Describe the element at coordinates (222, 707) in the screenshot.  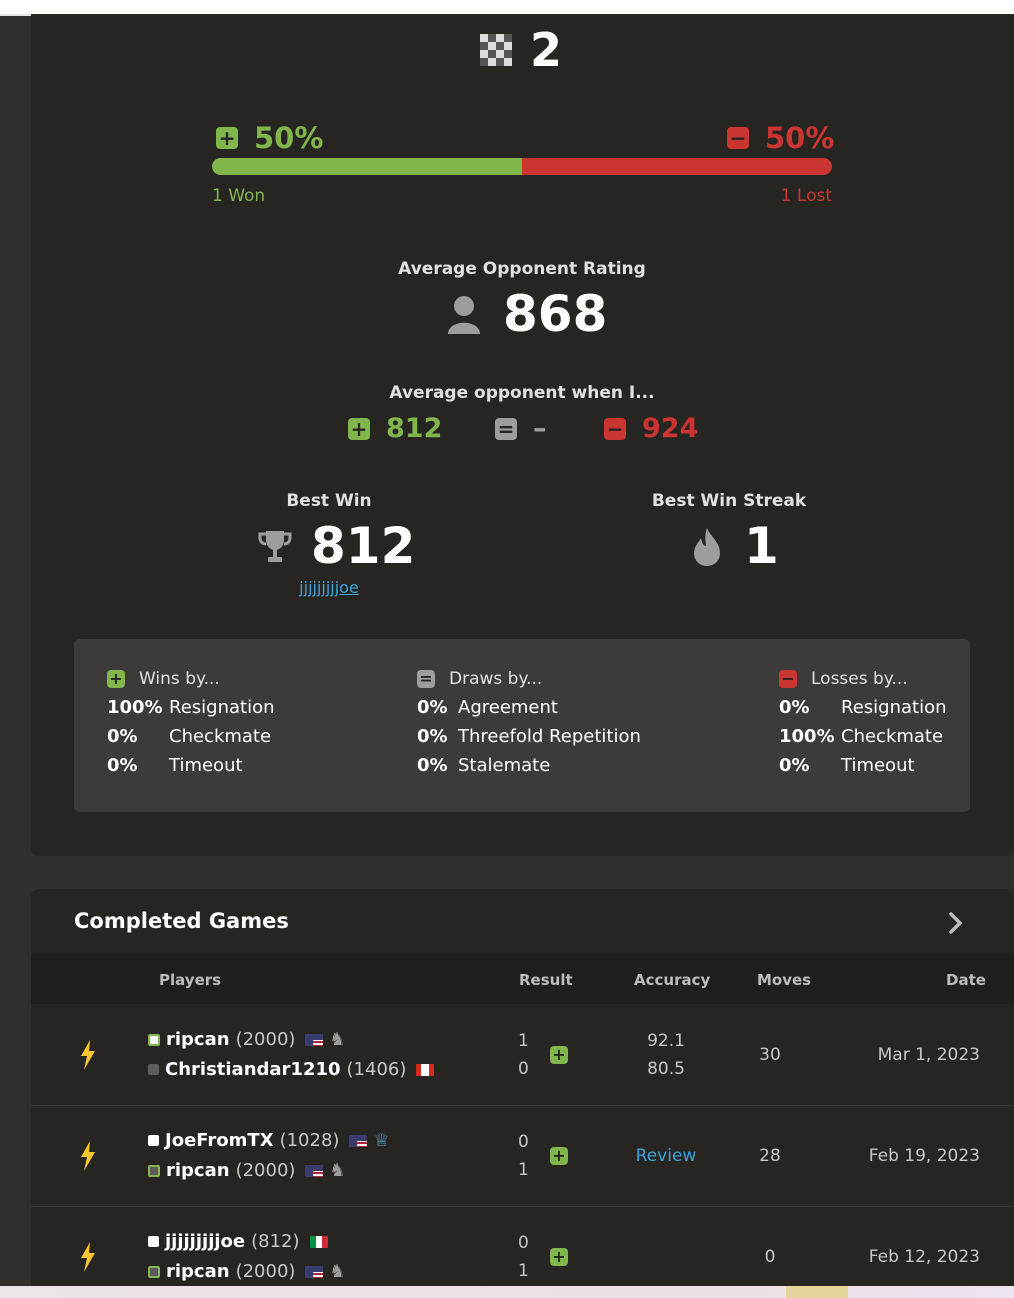
I see `reason: Resignation` at that location.